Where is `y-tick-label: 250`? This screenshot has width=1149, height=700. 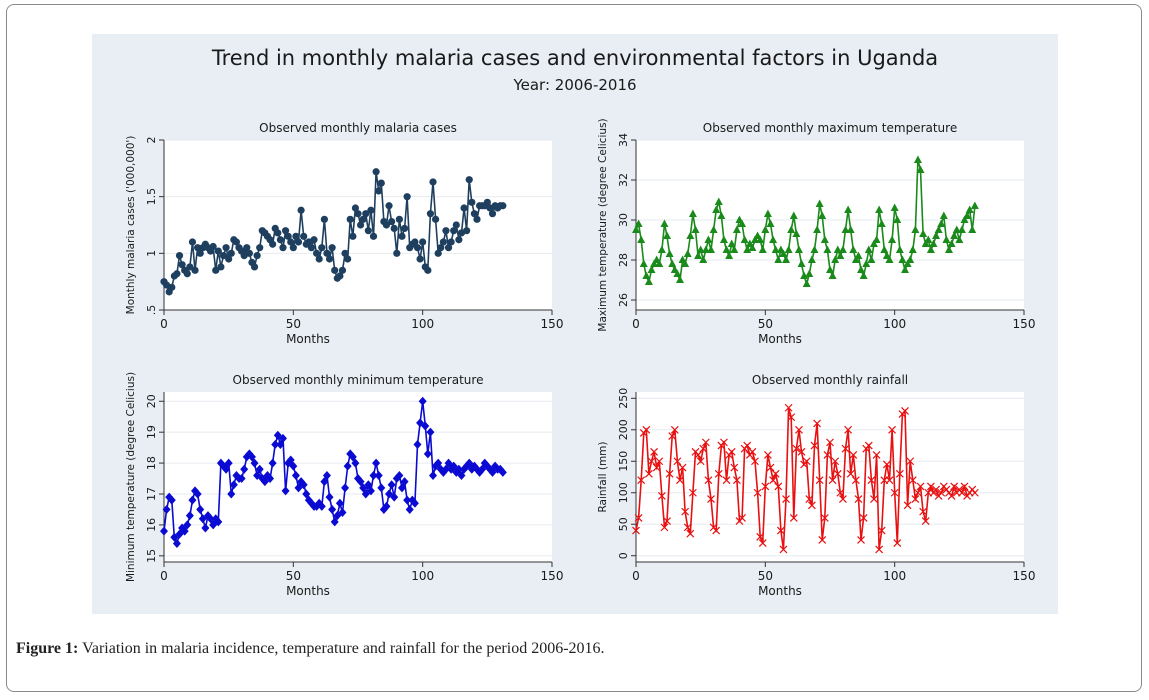 y-tick-label: 250 is located at coordinates (623, 398).